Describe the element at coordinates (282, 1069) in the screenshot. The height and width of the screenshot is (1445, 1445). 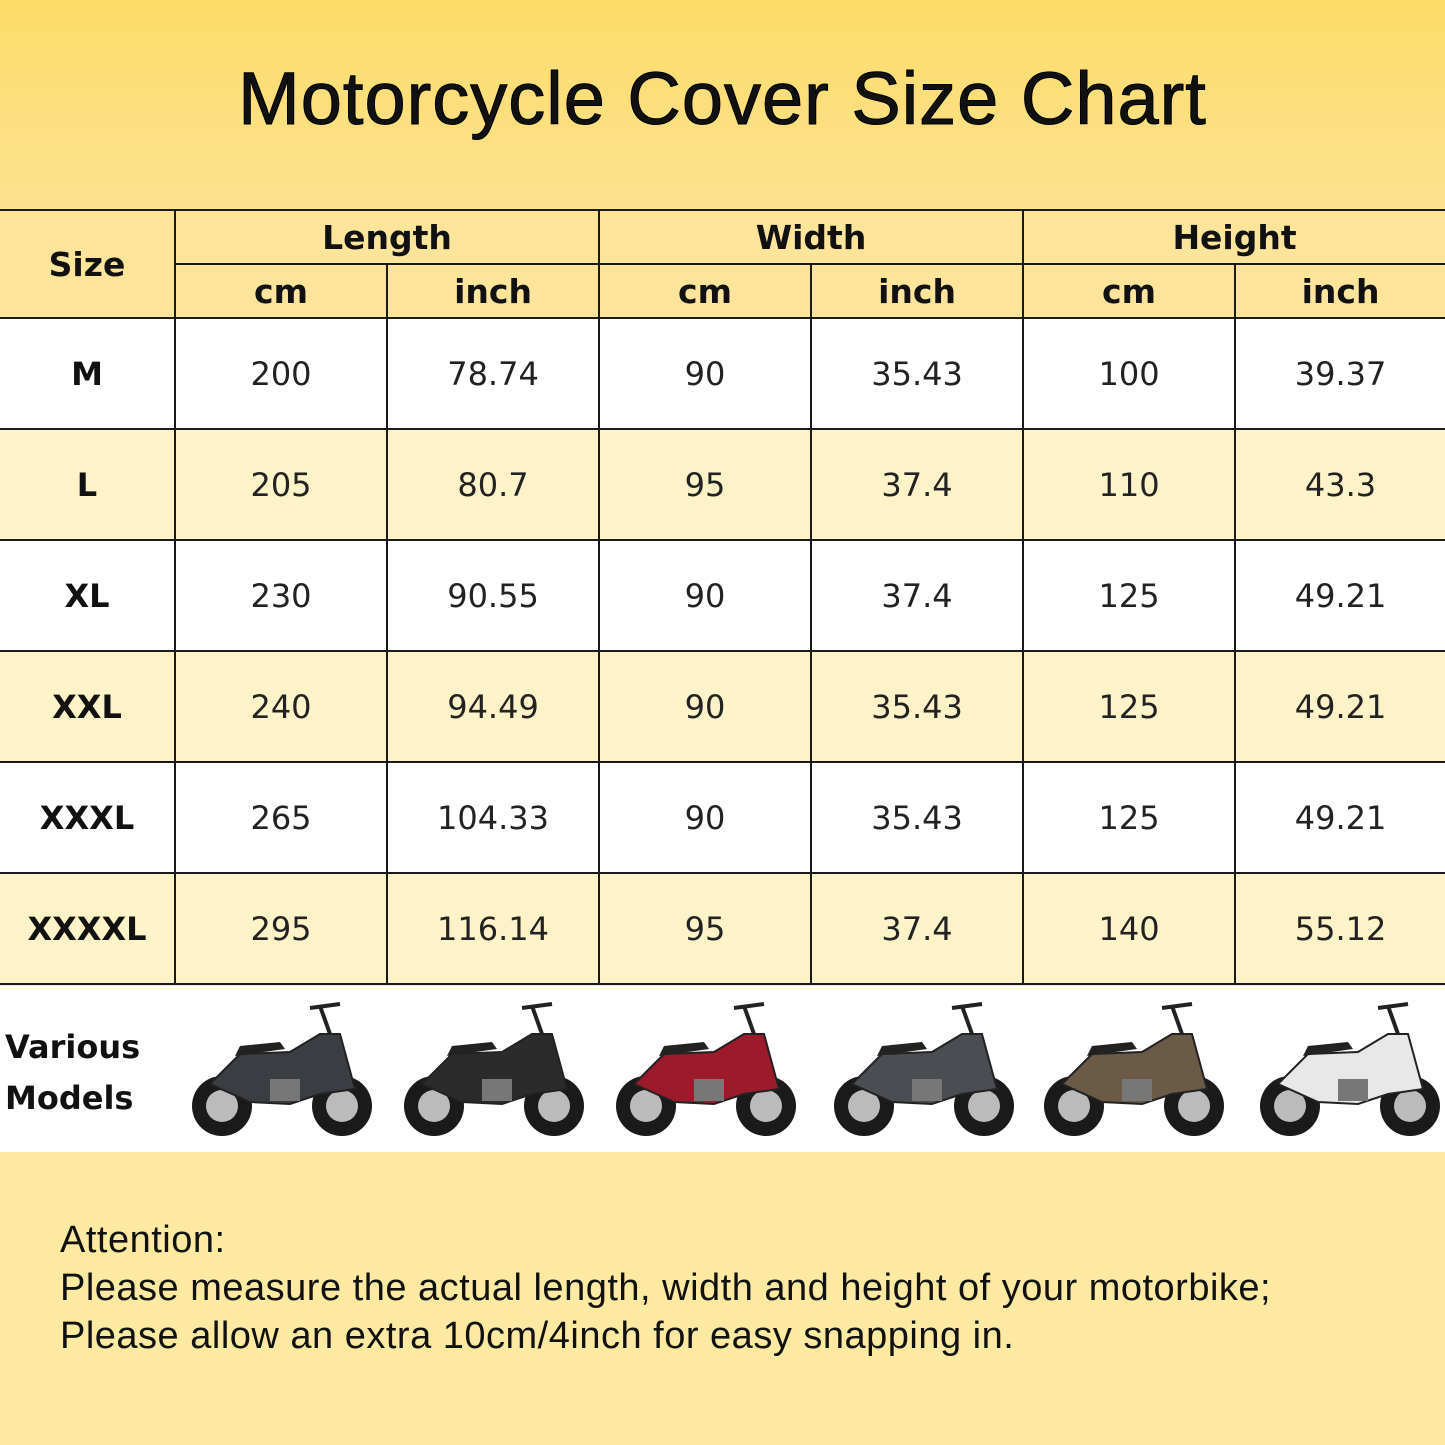
I see `motorcycle-image-maxi-scooter` at that location.